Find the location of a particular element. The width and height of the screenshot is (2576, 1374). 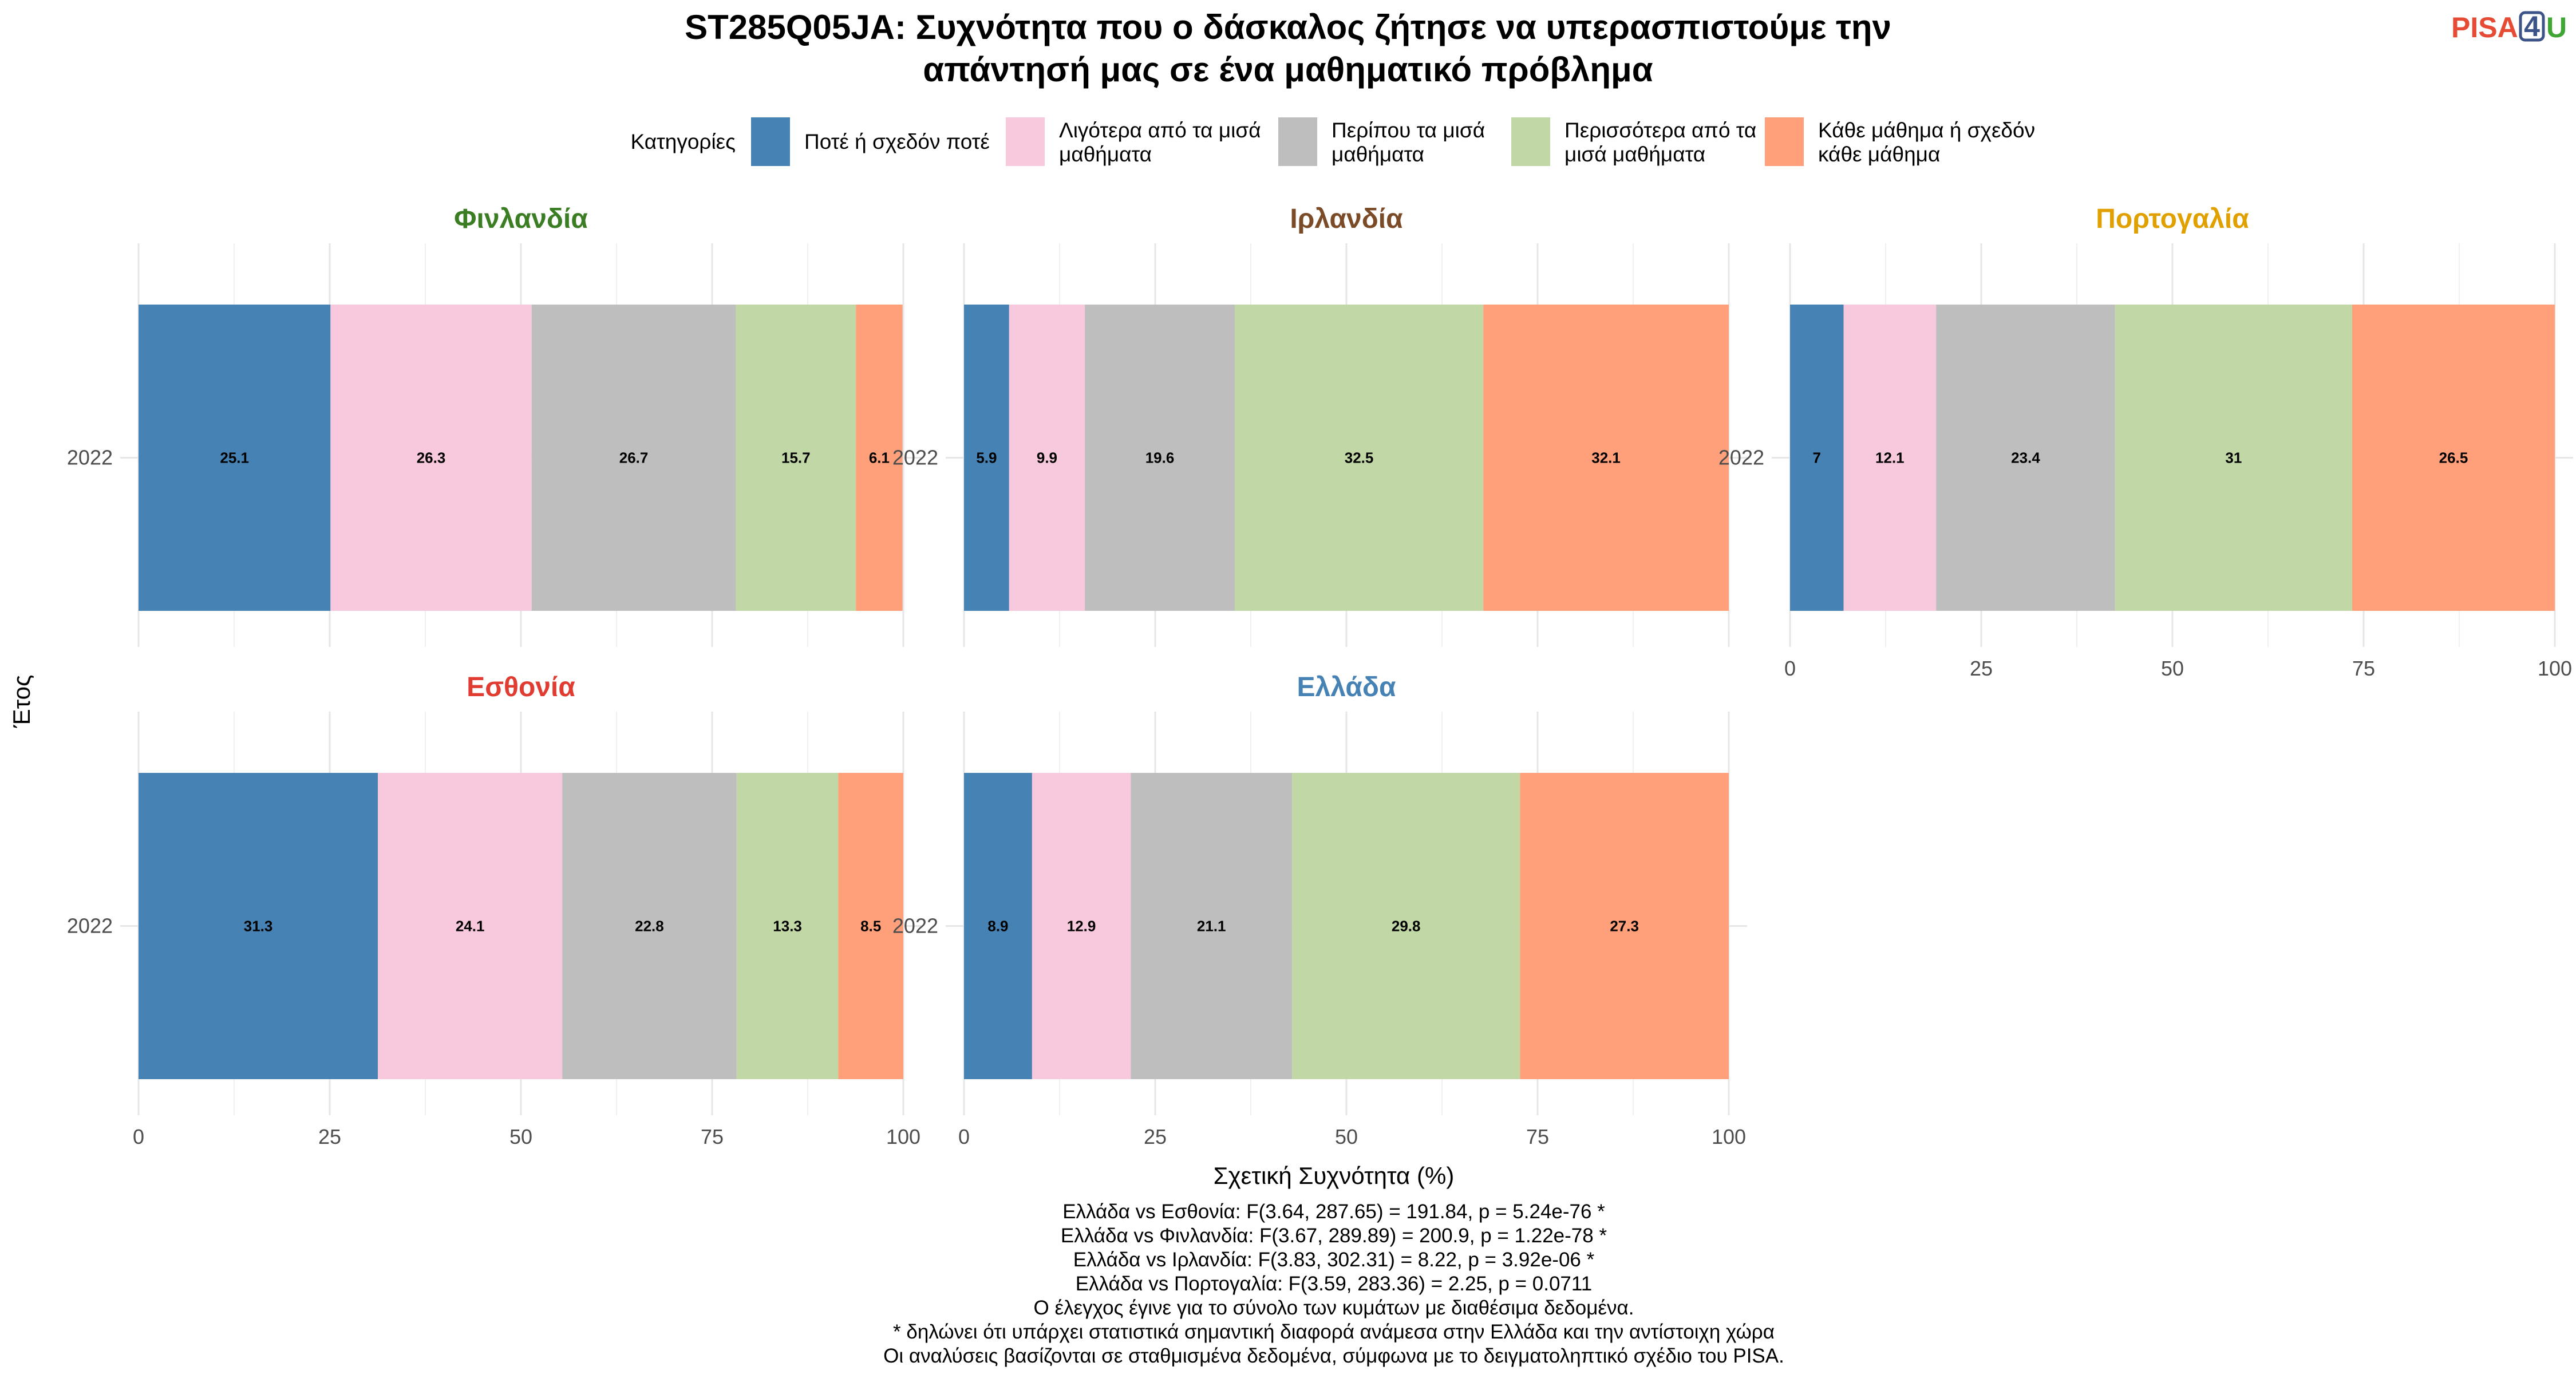

bar-label: 25.1 is located at coordinates (234, 458).